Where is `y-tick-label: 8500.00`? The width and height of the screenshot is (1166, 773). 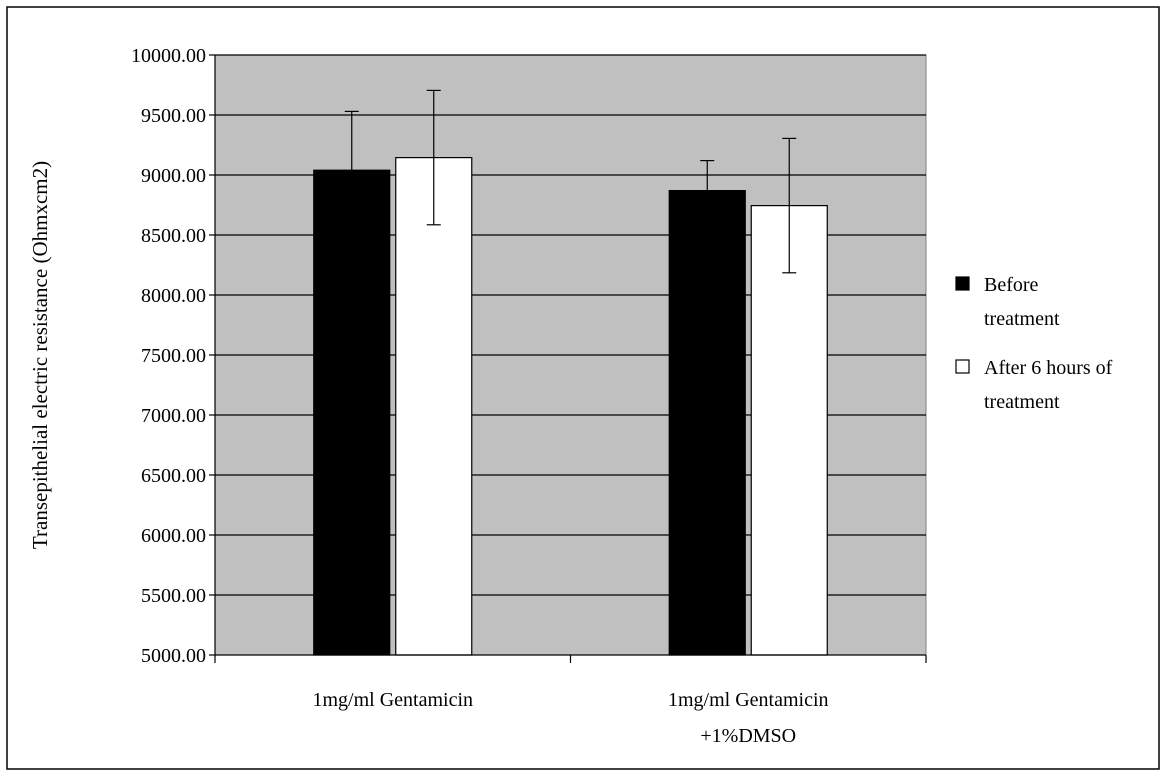 y-tick-label: 8500.00 is located at coordinates (173, 236).